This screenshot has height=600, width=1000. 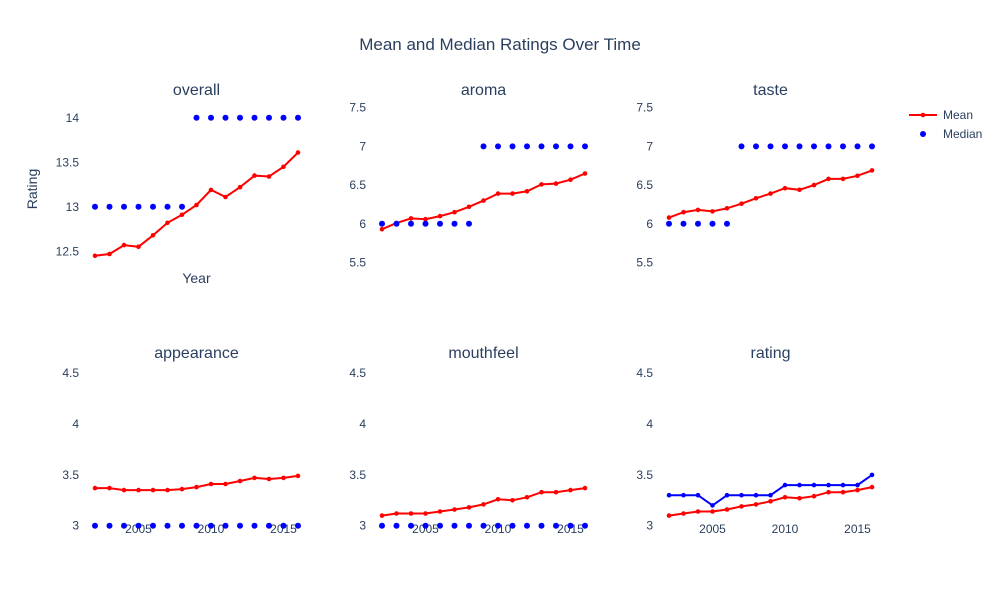 What do you see at coordinates (357, 475) in the screenshot?
I see `y-tick-label: 3.5` at bounding box center [357, 475].